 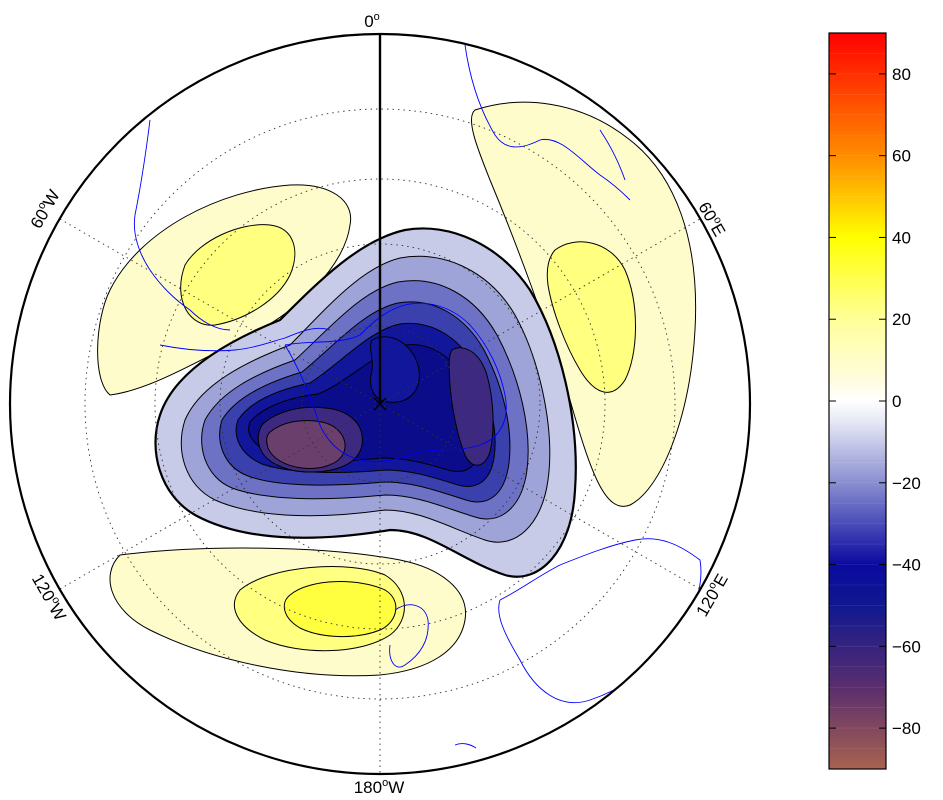 I want to click on colorbar-bands, so click(x=857, y=401).